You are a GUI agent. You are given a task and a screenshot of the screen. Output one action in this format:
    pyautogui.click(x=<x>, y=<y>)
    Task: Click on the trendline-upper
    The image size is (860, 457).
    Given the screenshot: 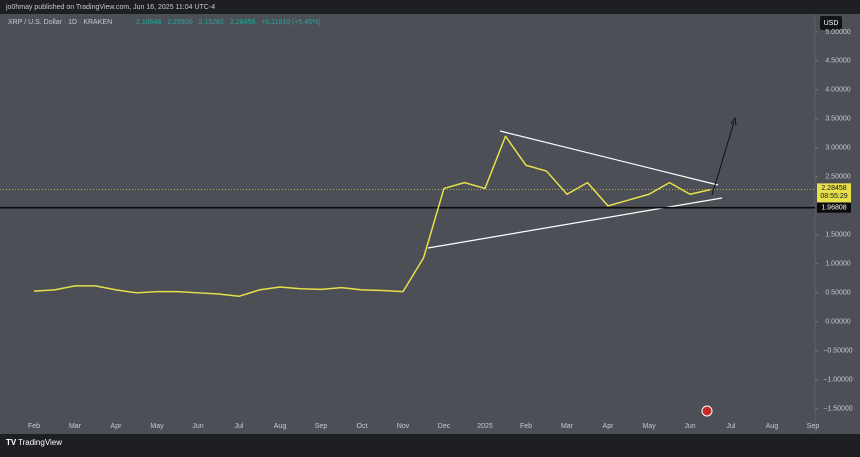 What is the action you would take?
    pyautogui.click(x=609, y=158)
    